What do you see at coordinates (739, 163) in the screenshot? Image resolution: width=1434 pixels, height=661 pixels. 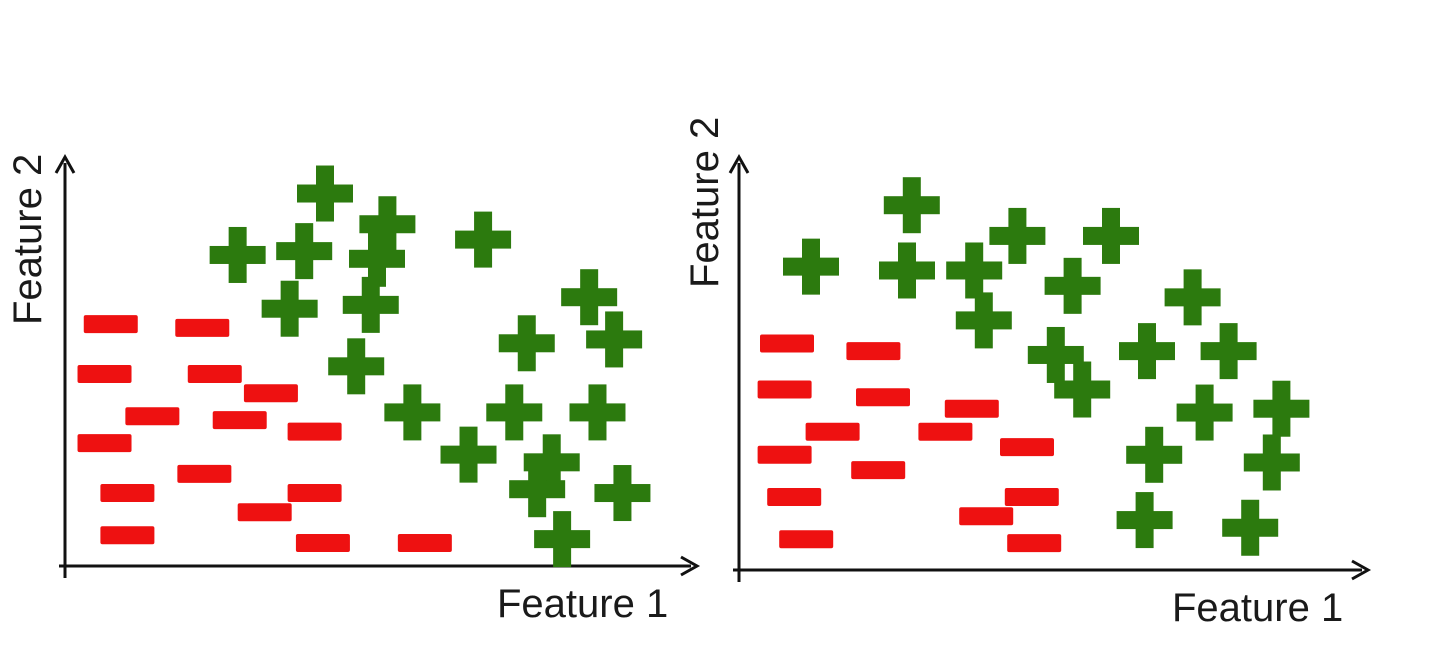 I see `right-y-axis-arrow` at bounding box center [739, 163].